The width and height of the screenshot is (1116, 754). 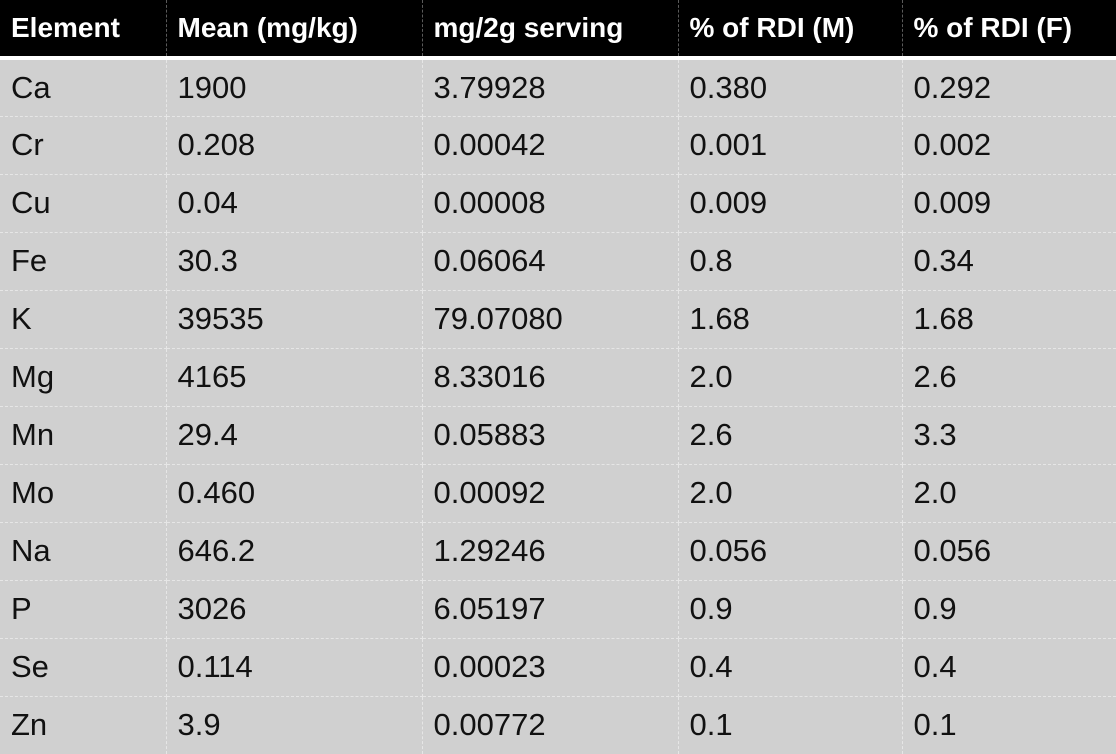 What do you see at coordinates (550, 551) in the screenshot?
I see `cell-serving: 1.29246` at bounding box center [550, 551].